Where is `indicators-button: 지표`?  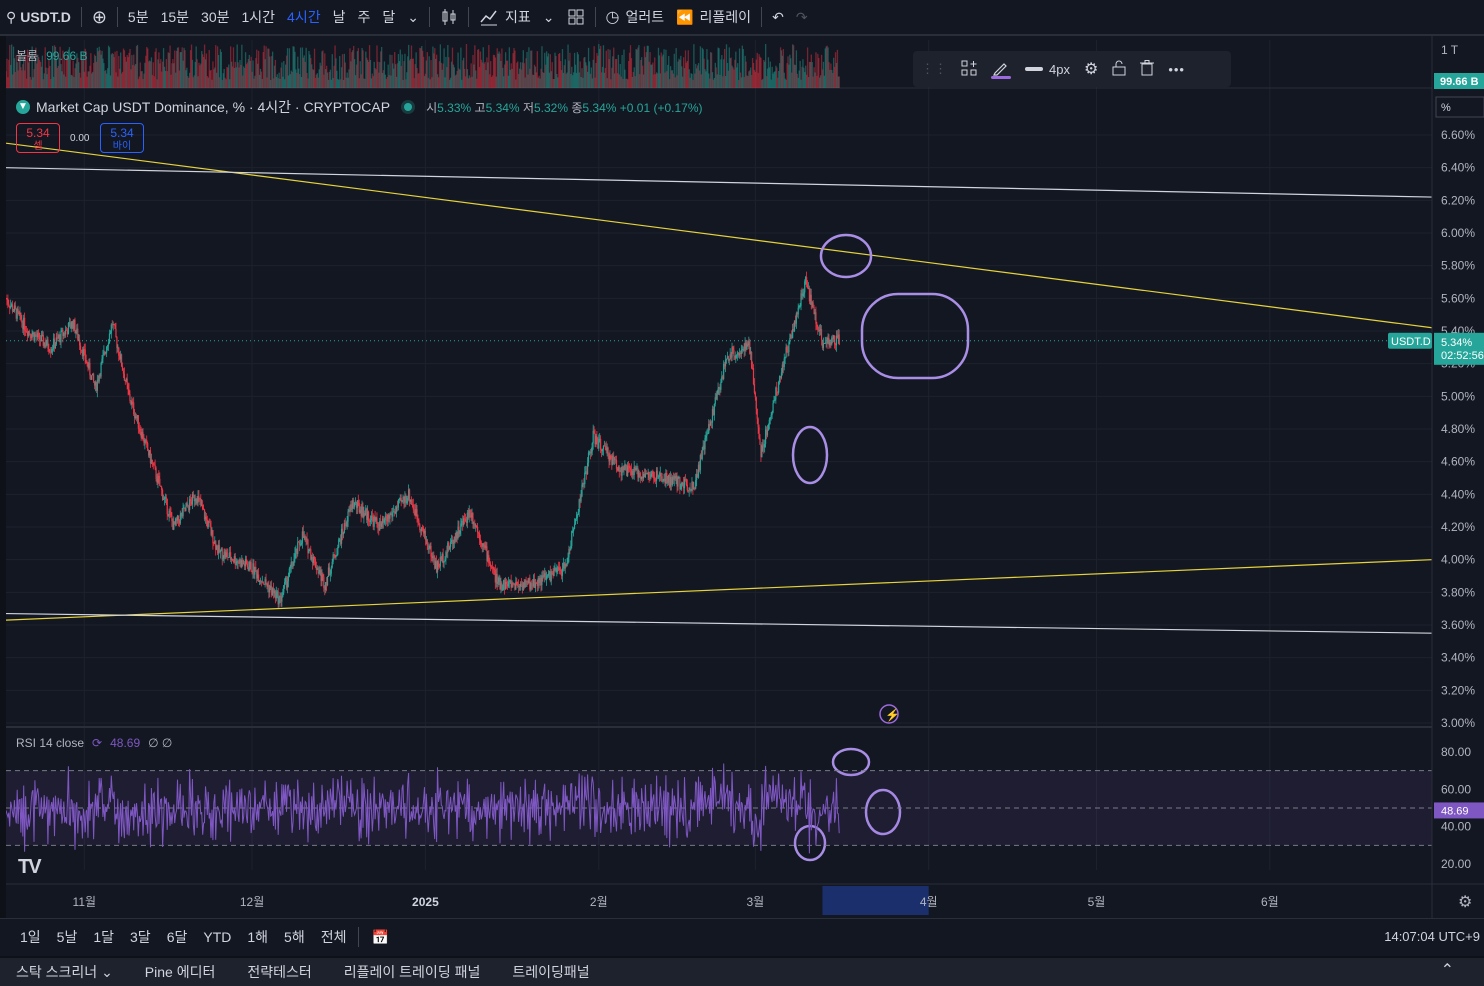 indicators-button: 지표 is located at coordinates (505, 17).